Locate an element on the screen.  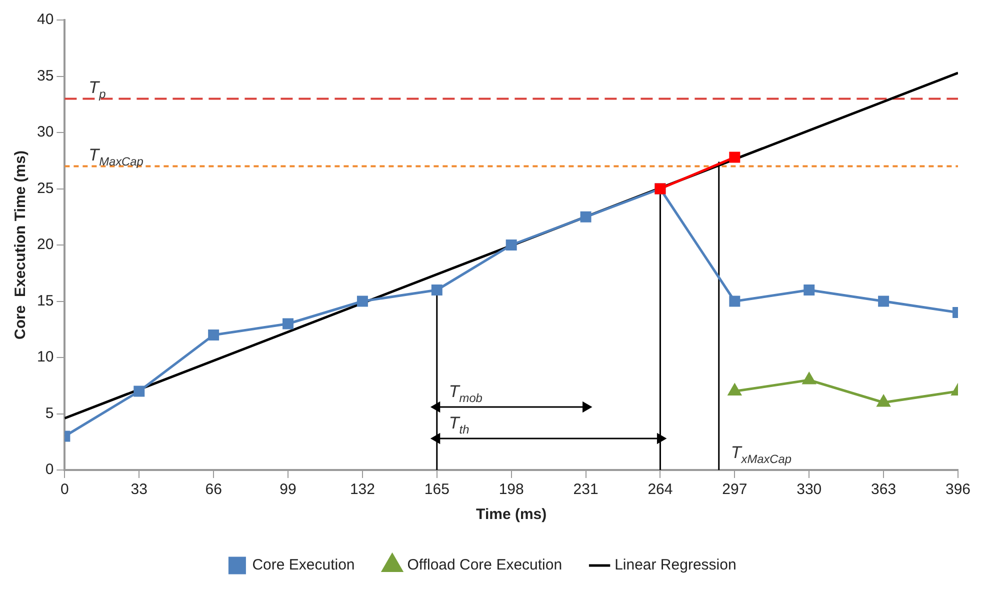
x-tick-label: 165 is located at coordinates (437, 489).